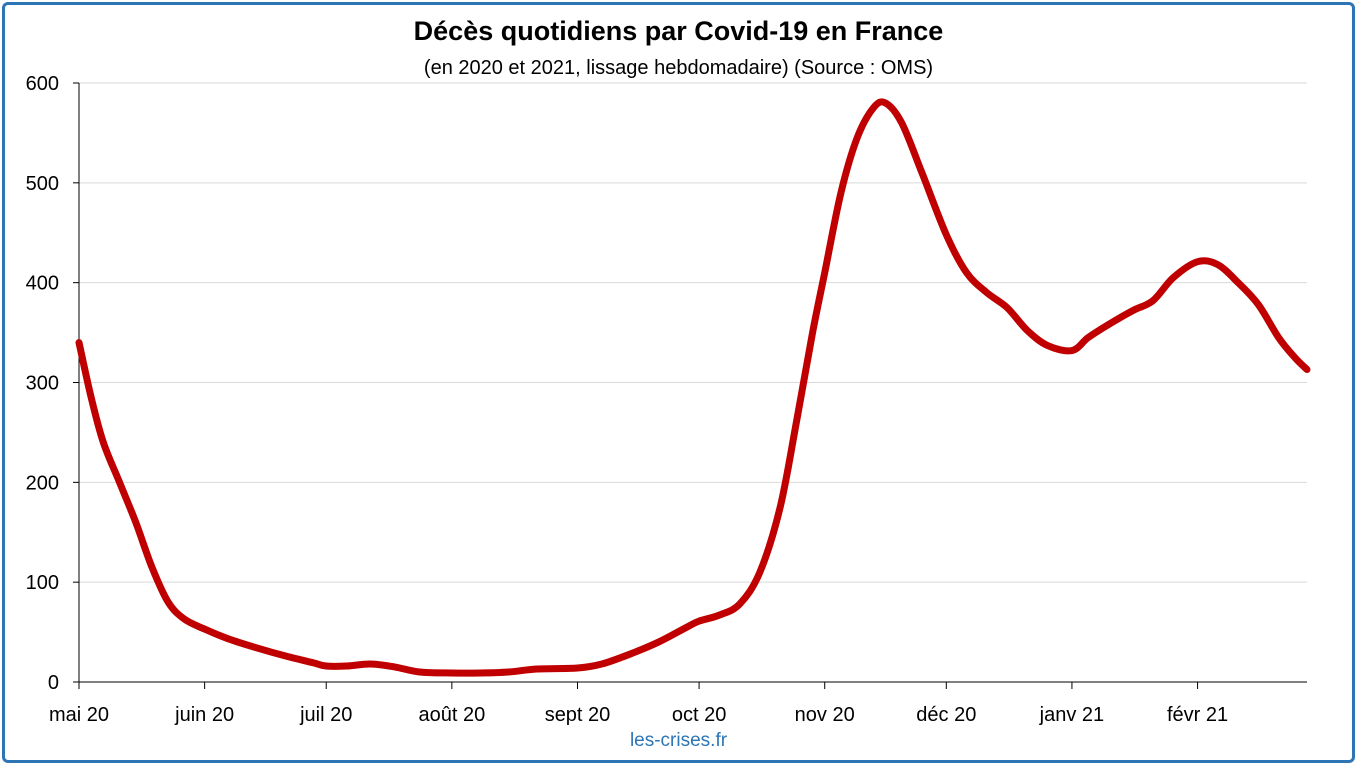  Describe the element at coordinates (1197, 715) in the screenshot. I see `x-tick-label: févr 21` at that location.